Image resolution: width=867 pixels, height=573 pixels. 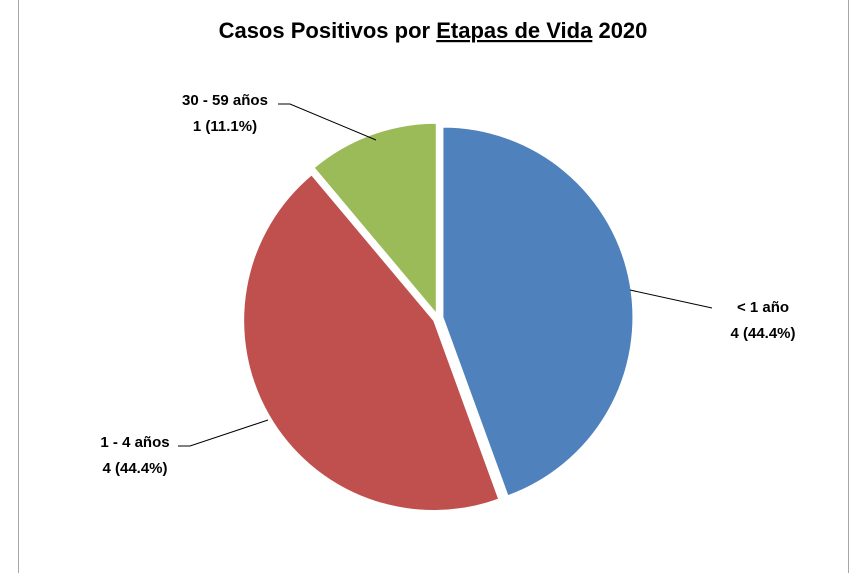 What do you see at coordinates (225, 126) in the screenshot?
I see `slice-value-label: 1 (11.1%)` at bounding box center [225, 126].